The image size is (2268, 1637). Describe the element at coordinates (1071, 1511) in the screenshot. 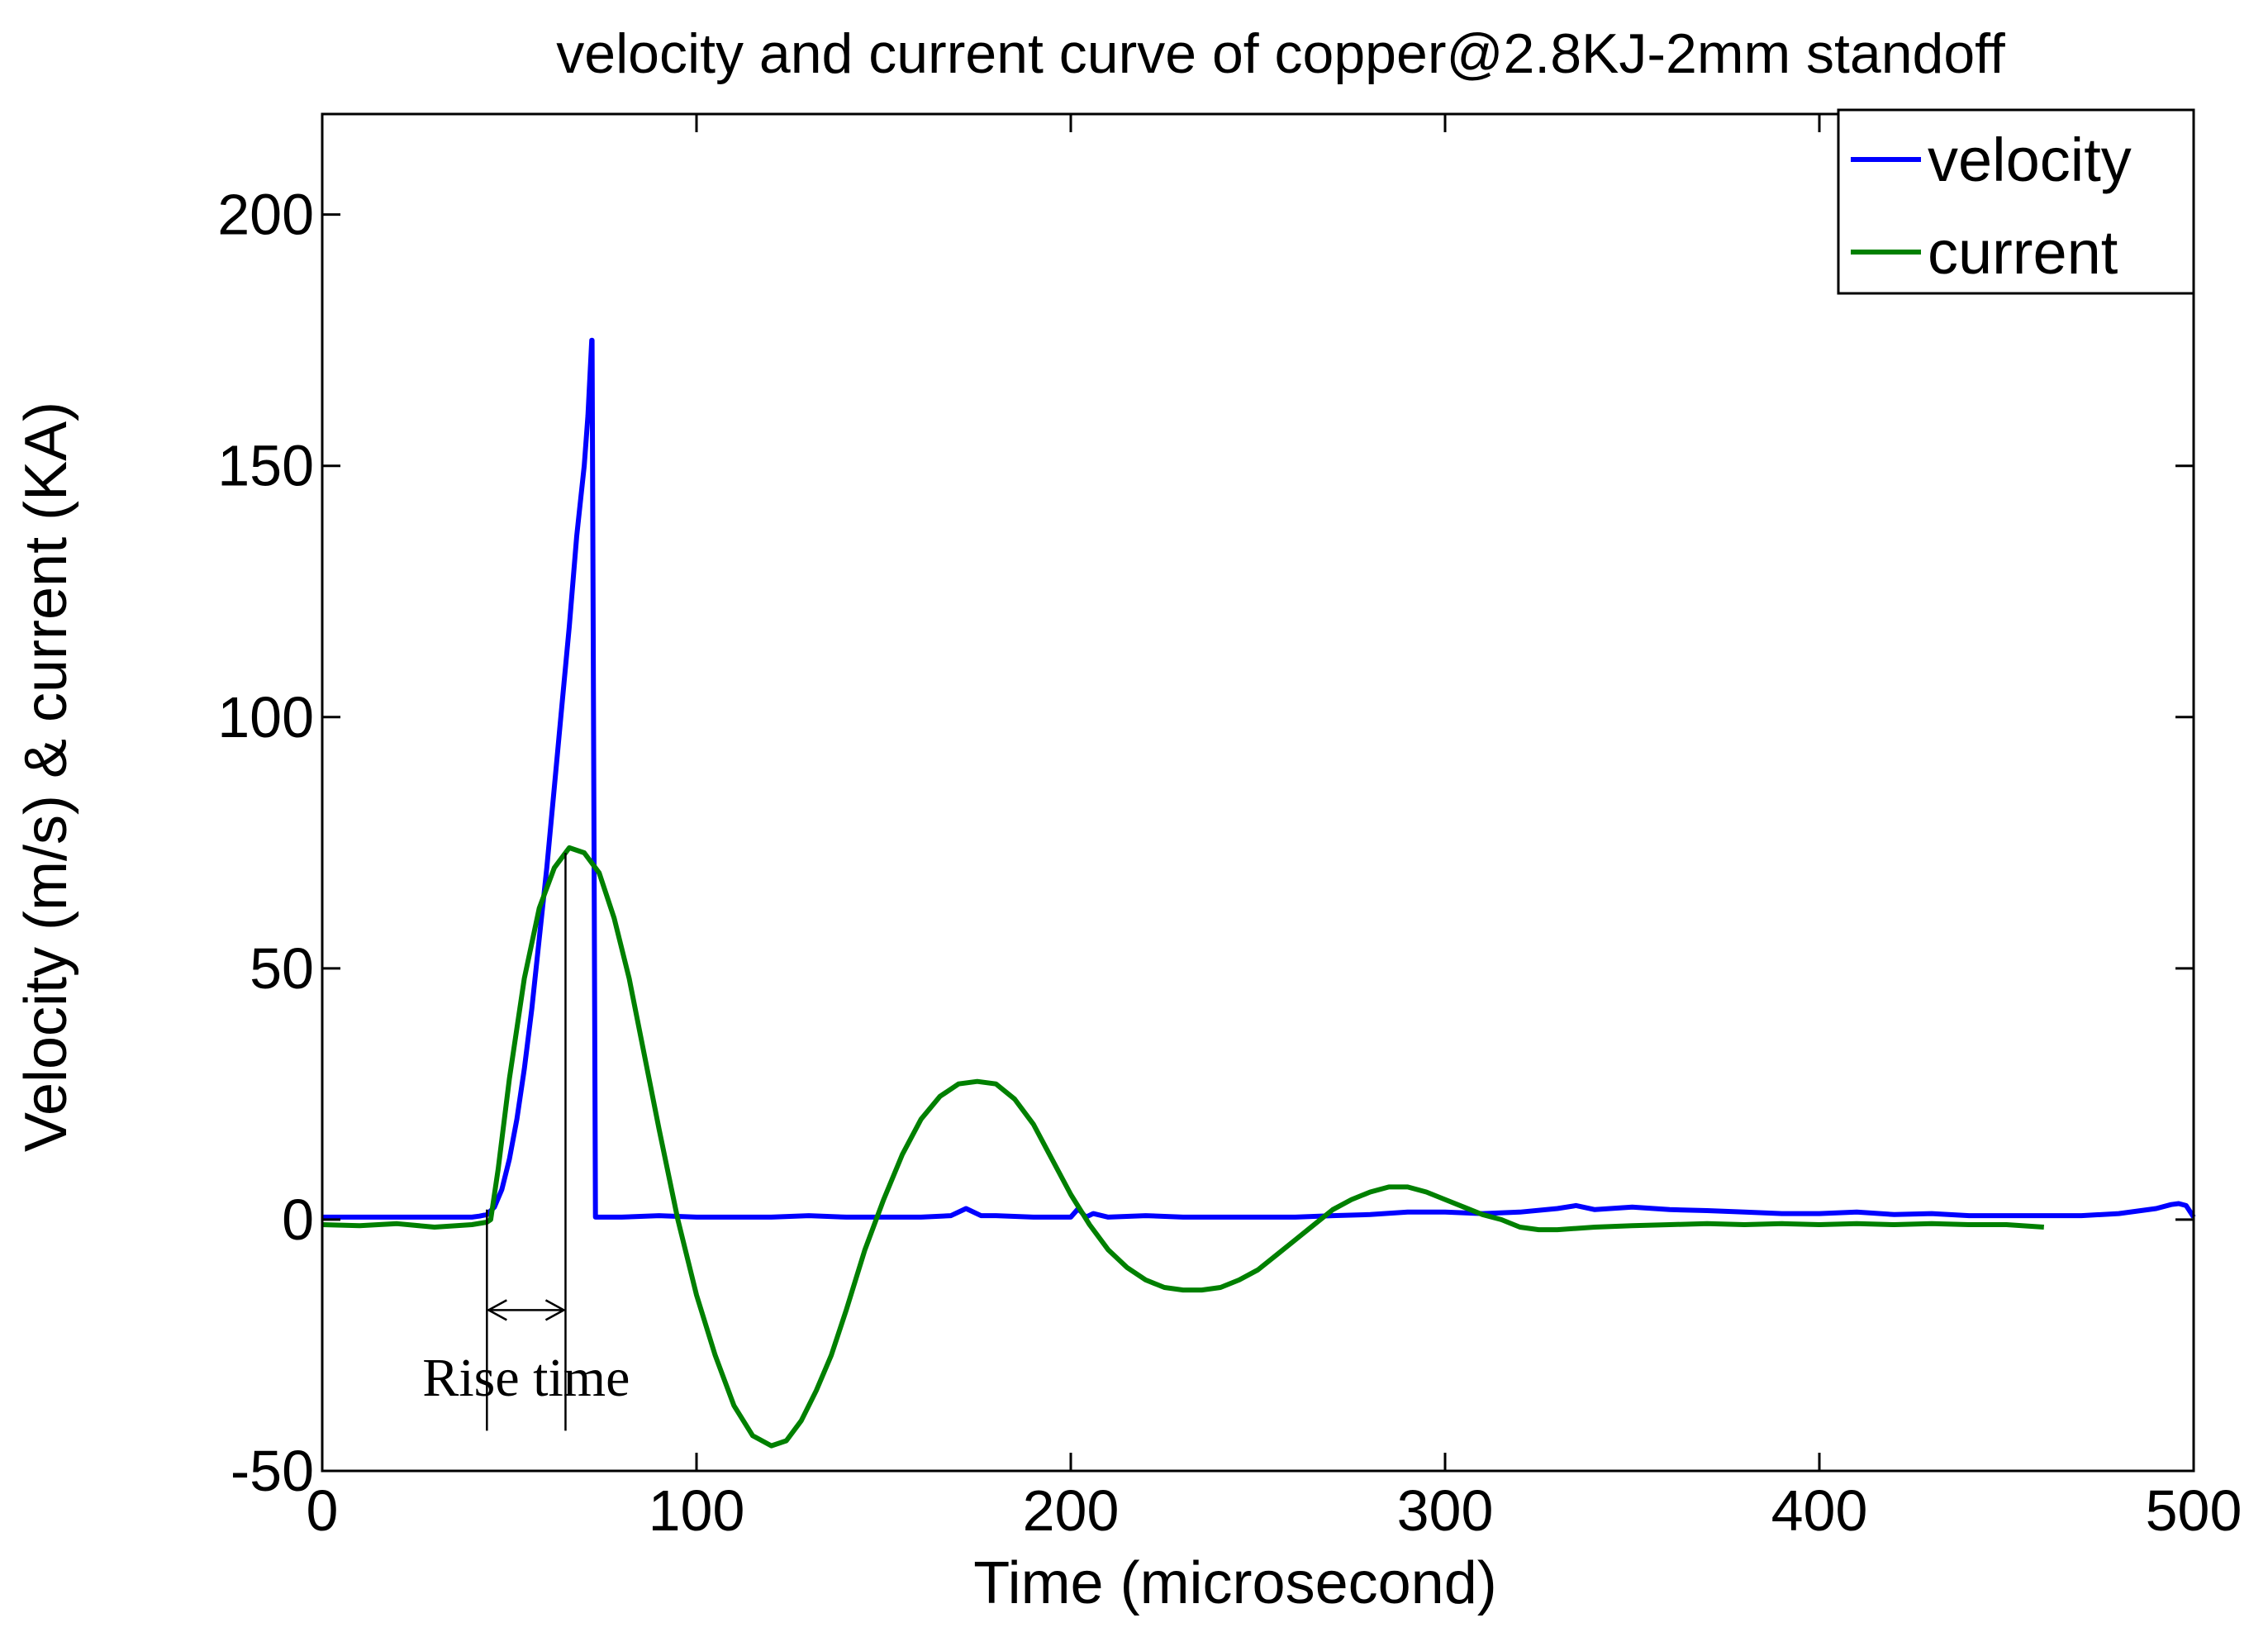

I see `x-tick-label: 200` at that location.